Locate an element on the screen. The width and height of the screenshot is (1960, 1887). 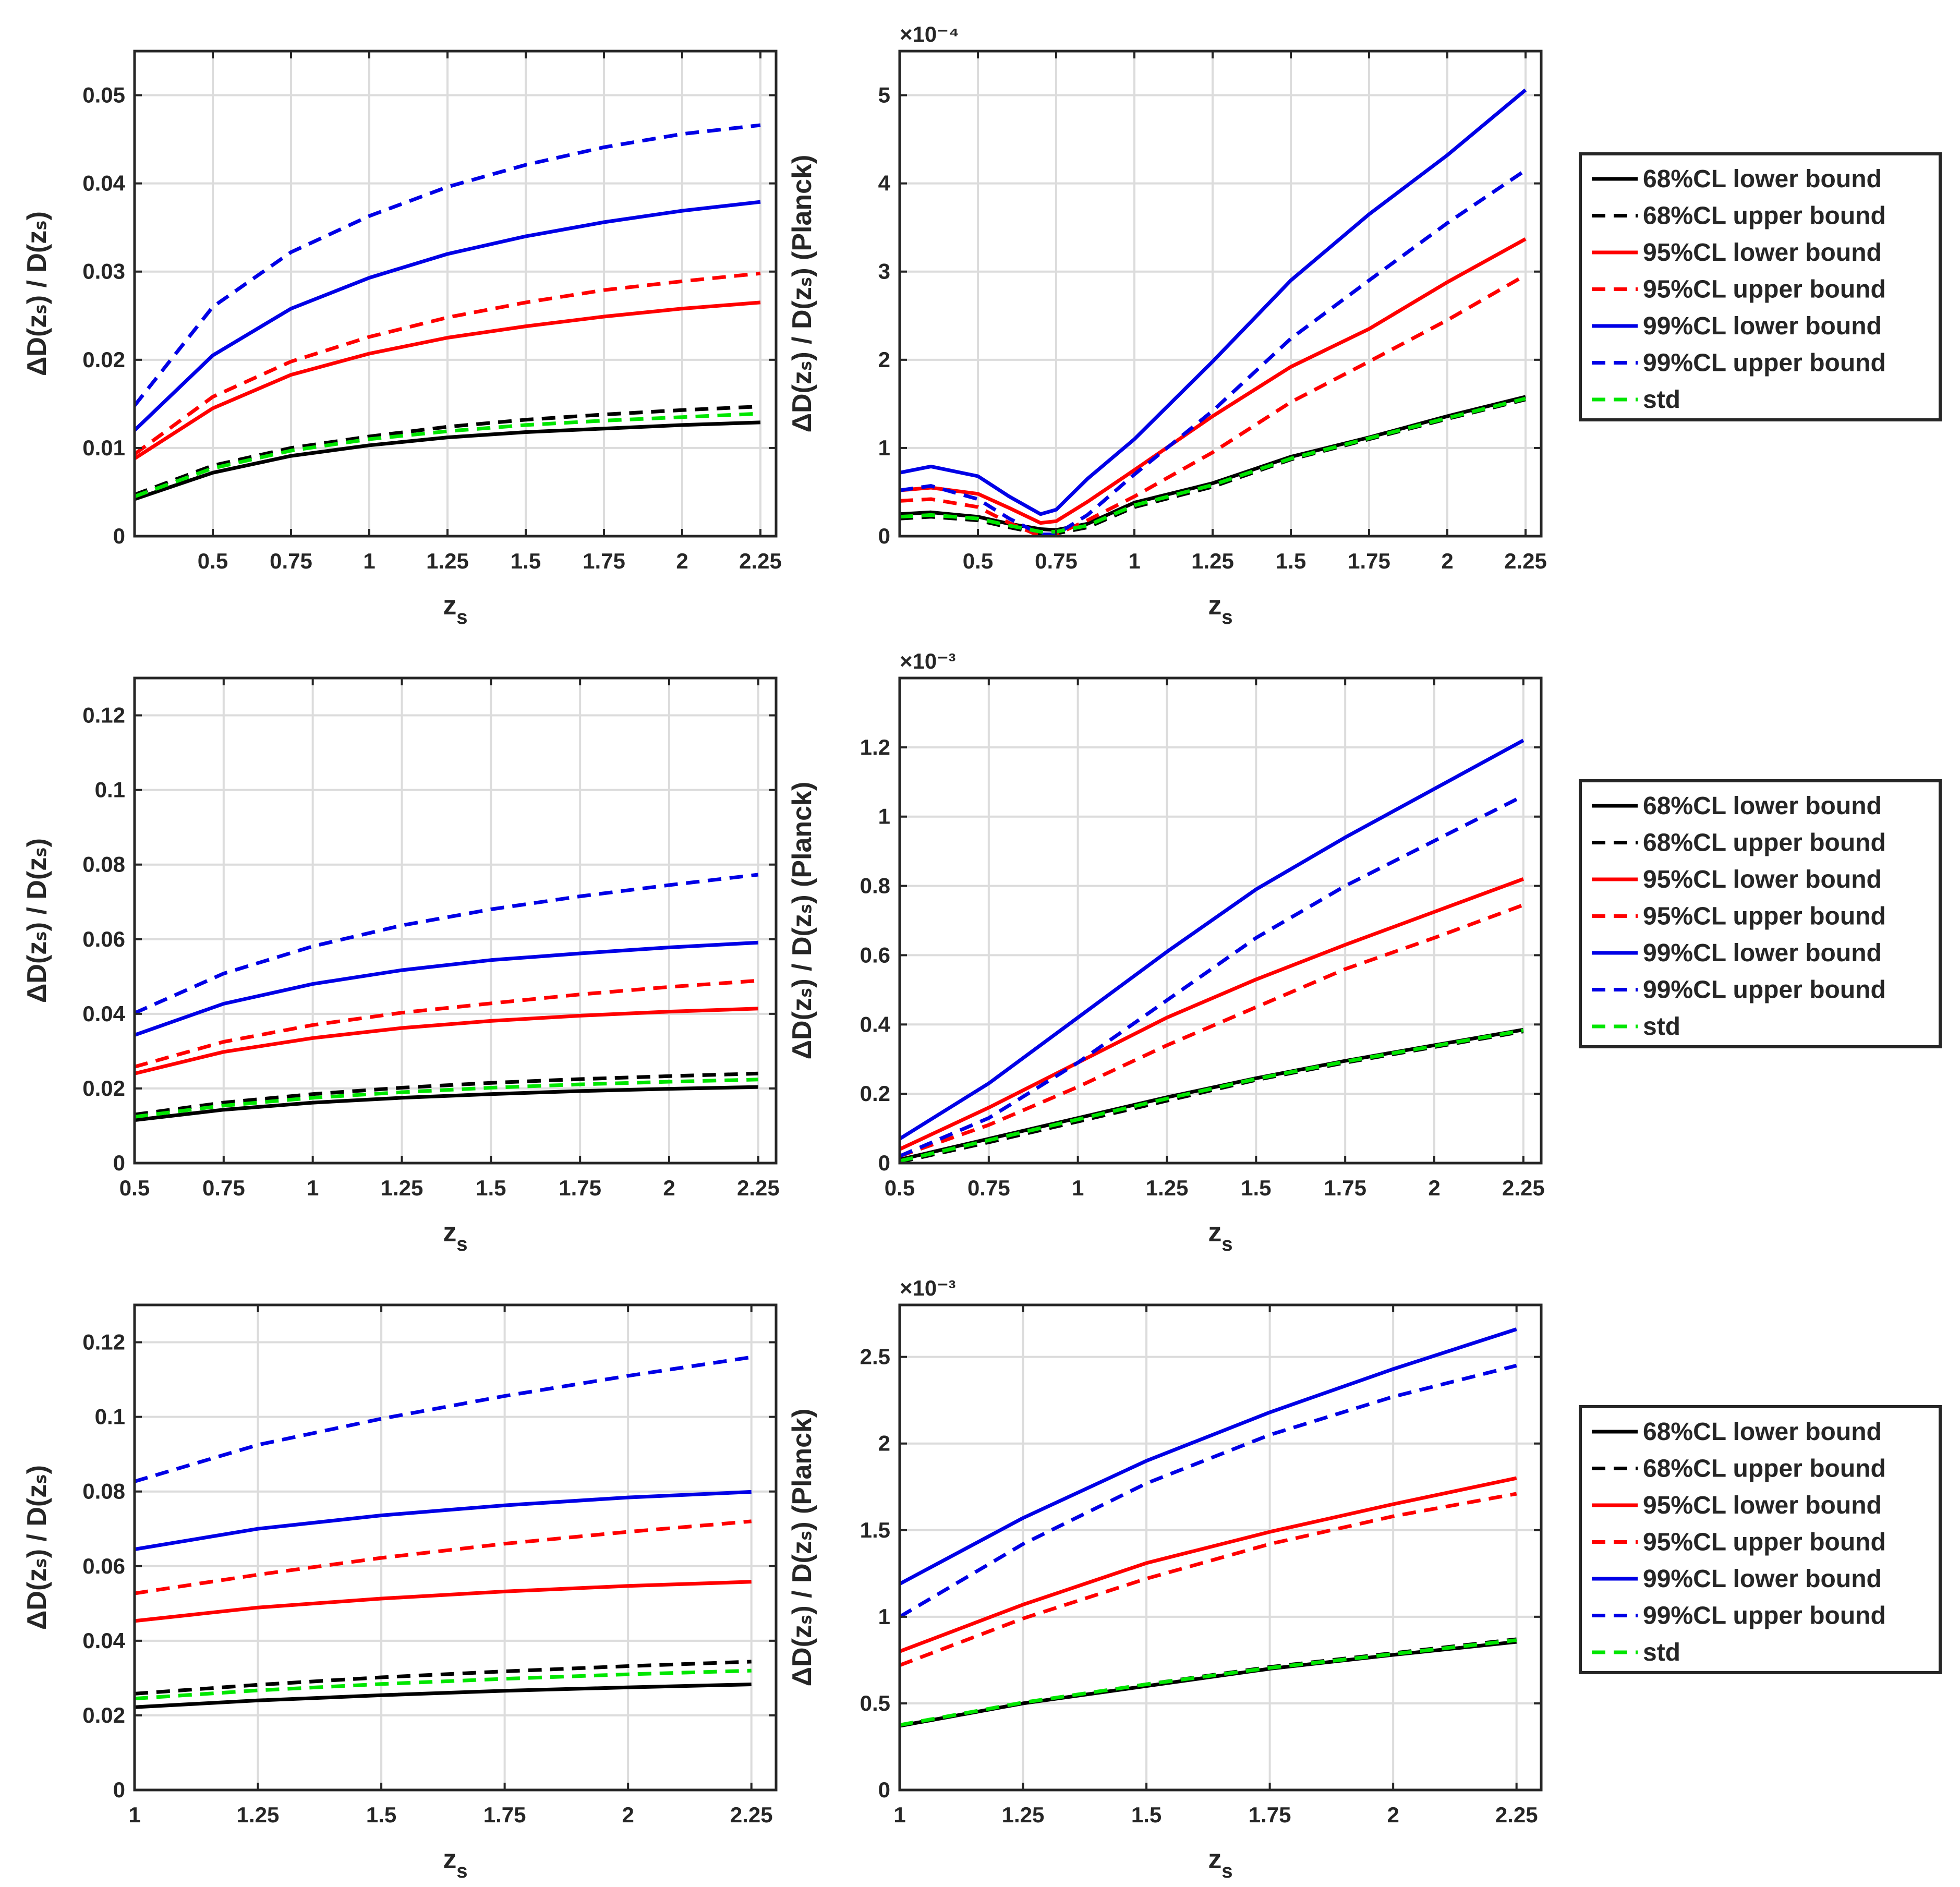
legend-box is located at coordinates (1760, 914).